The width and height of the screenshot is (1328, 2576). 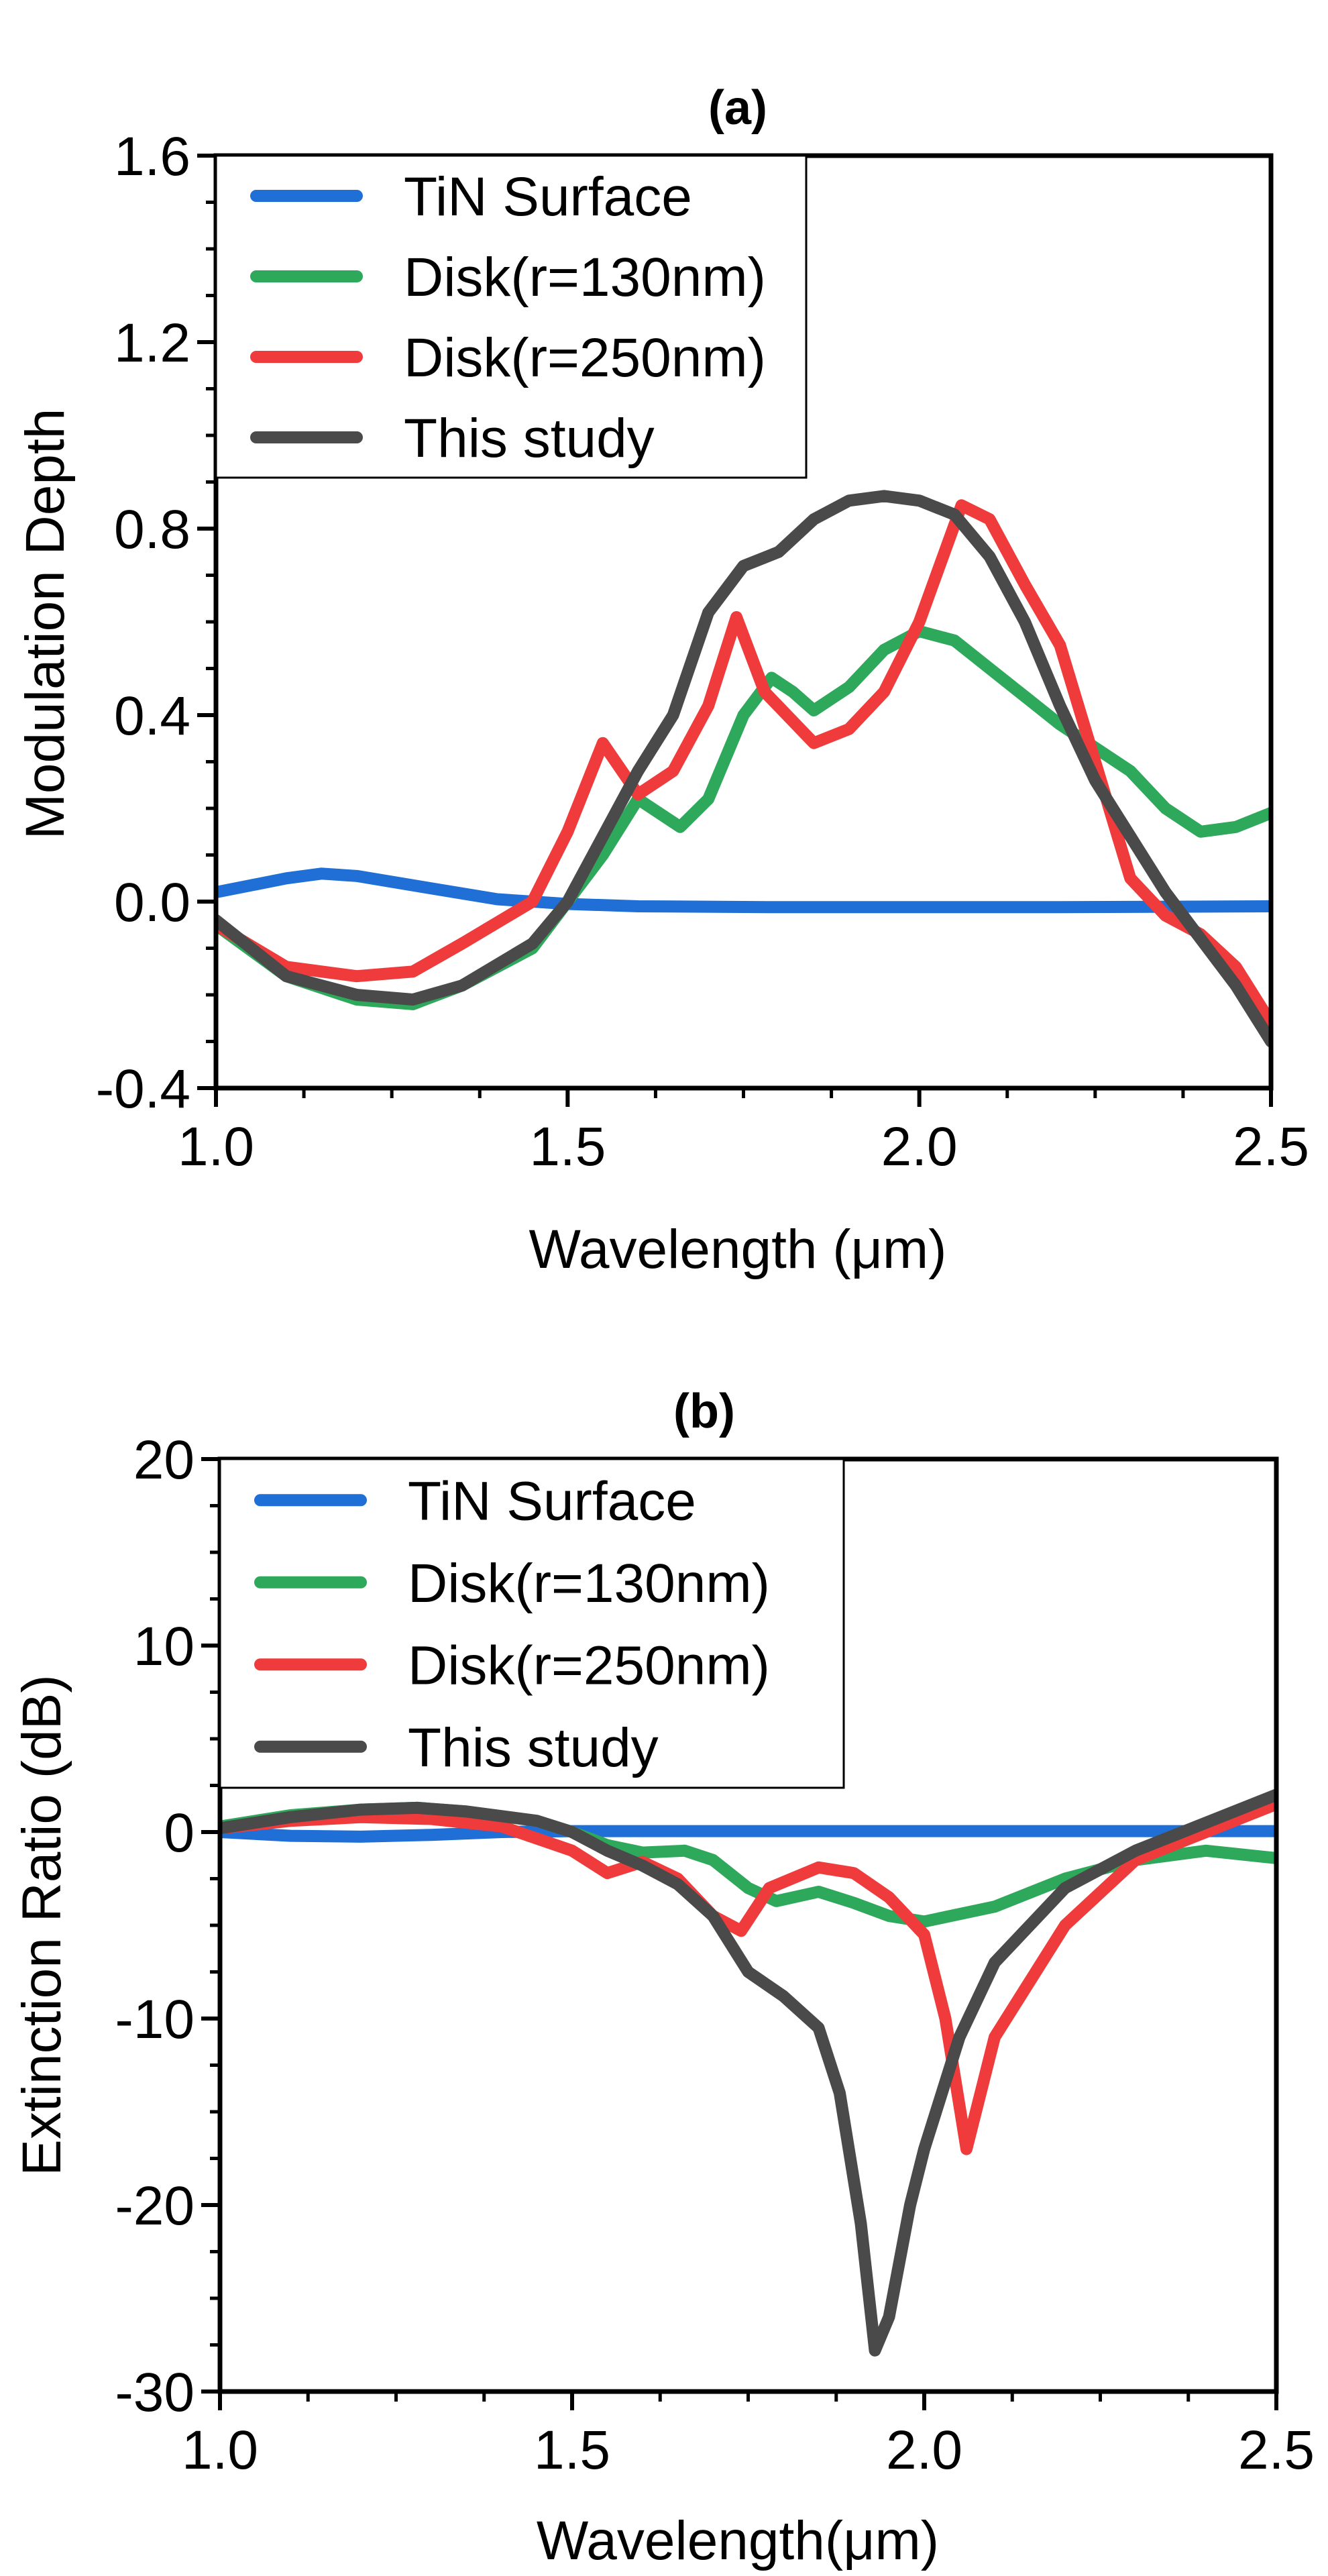 I want to click on y-tick-label: 20, so click(x=164, y=1460).